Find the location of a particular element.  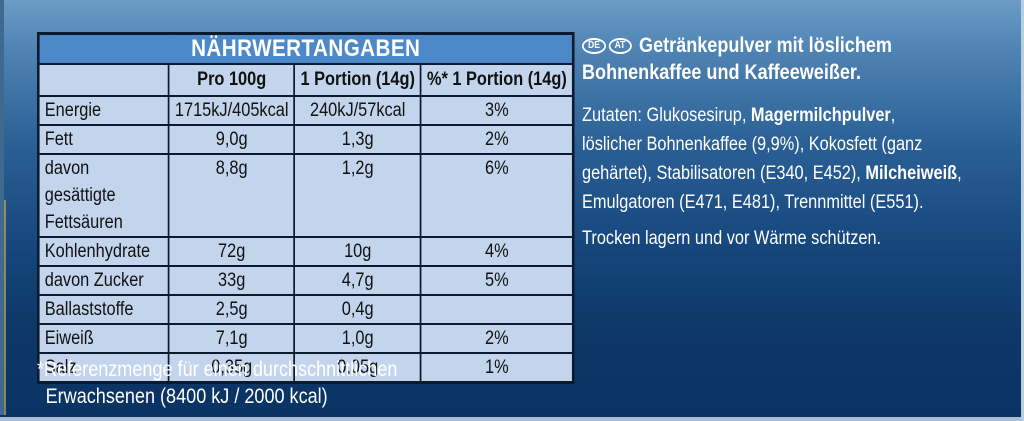

value-percent is located at coordinates (497, 309).